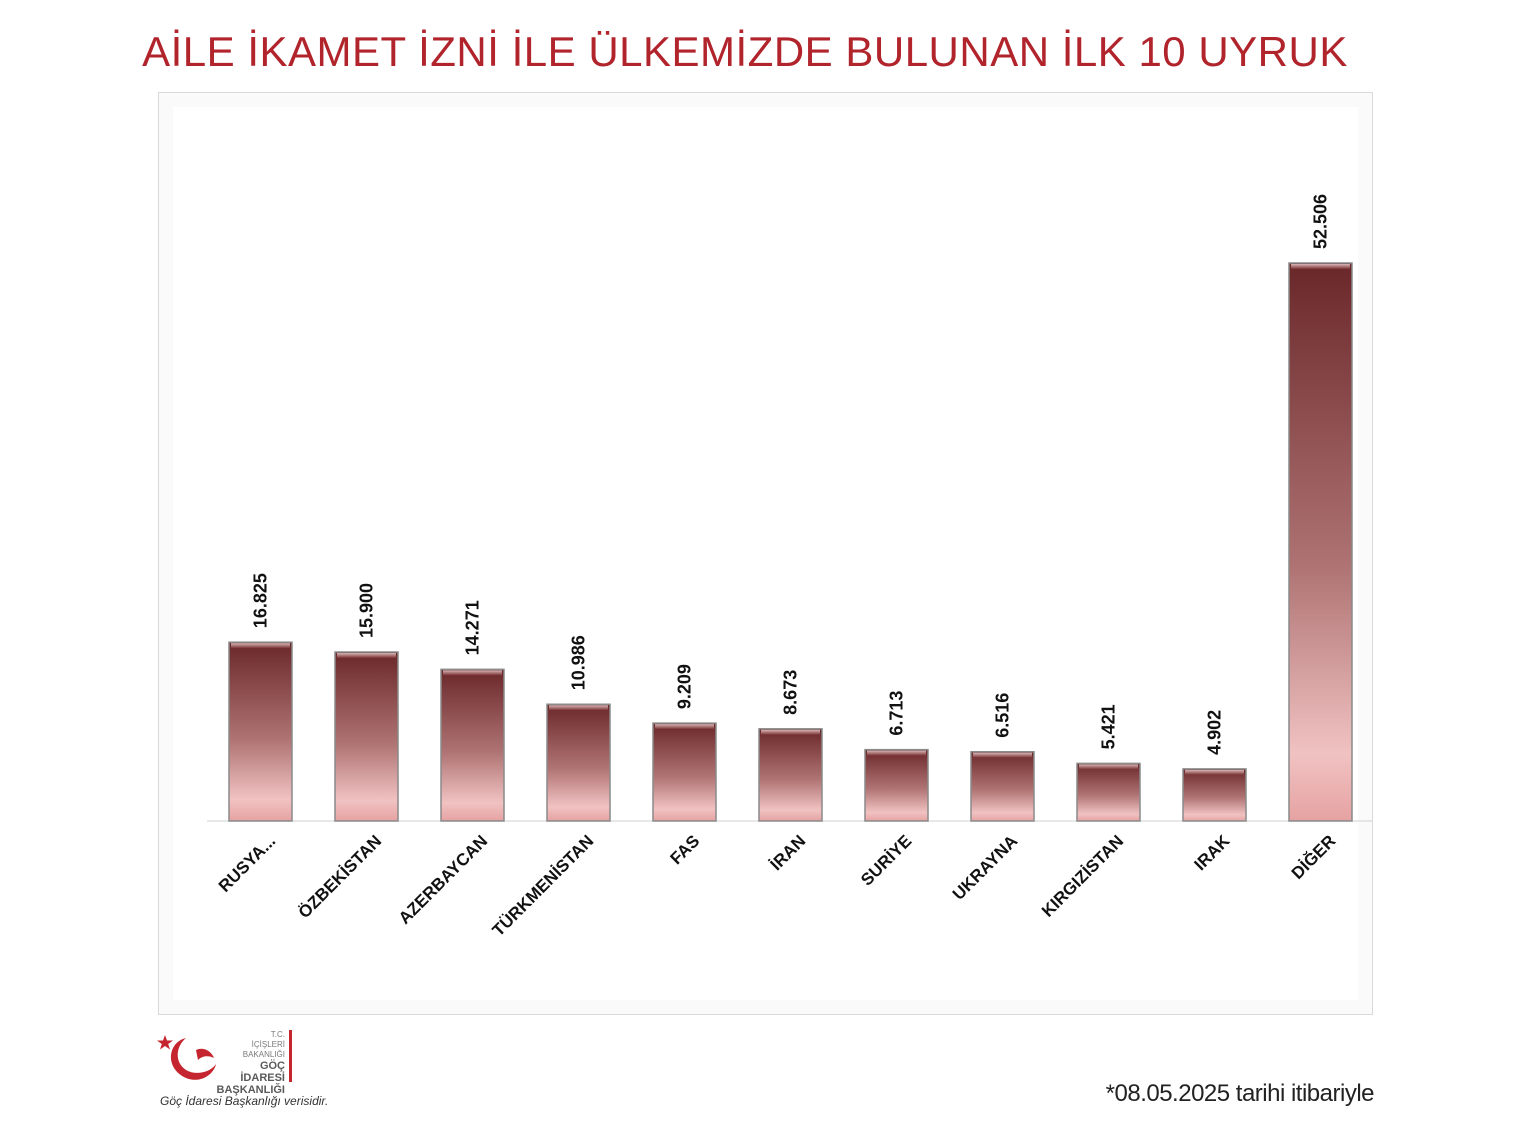 Image resolution: width=1530 pixels, height=1140 pixels. Describe the element at coordinates (685, 849) in the screenshot. I see `category-label-4: FAS` at that location.